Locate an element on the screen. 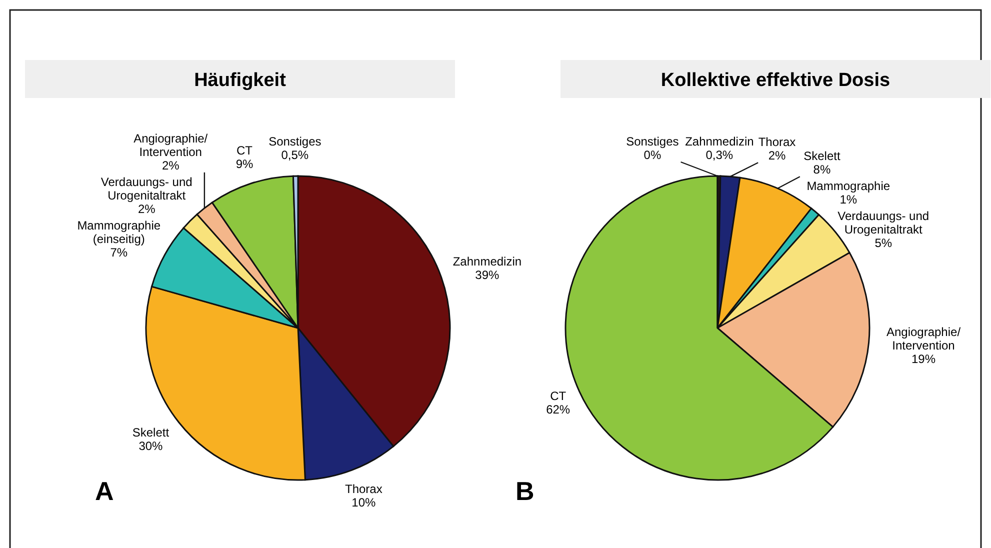  data-label: 8% is located at coordinates (822, 169).